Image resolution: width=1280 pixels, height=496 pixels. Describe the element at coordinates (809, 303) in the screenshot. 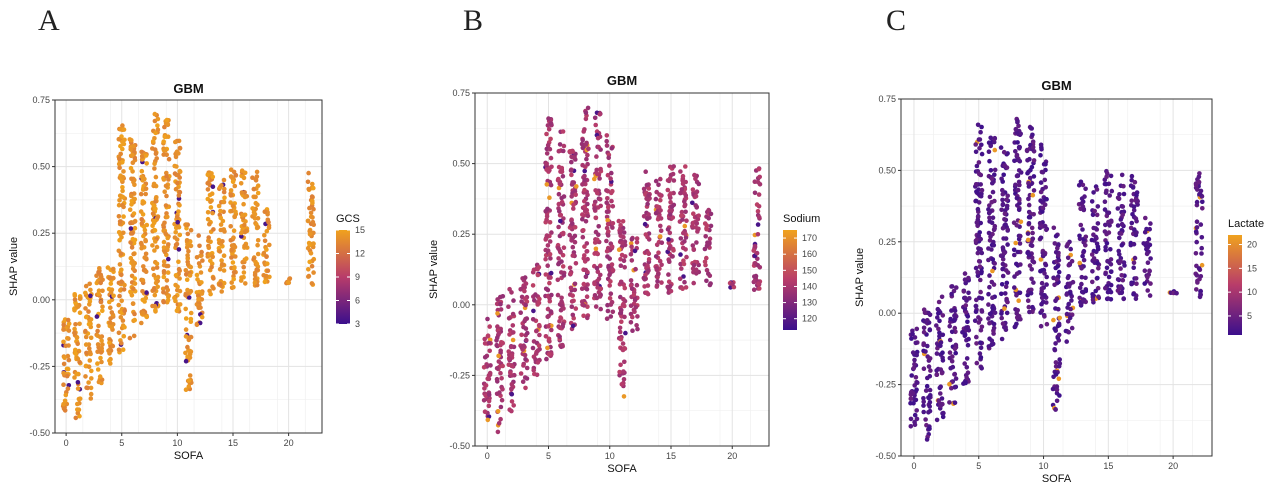

I see `legend-tick-label: 130` at that location.